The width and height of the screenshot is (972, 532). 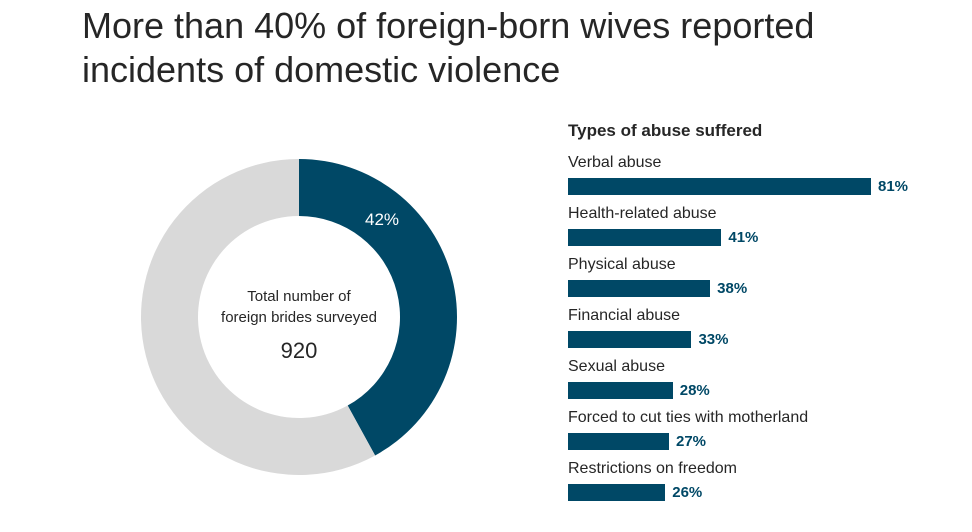 What do you see at coordinates (691, 441) in the screenshot?
I see `bar-value-label: 27%` at bounding box center [691, 441].